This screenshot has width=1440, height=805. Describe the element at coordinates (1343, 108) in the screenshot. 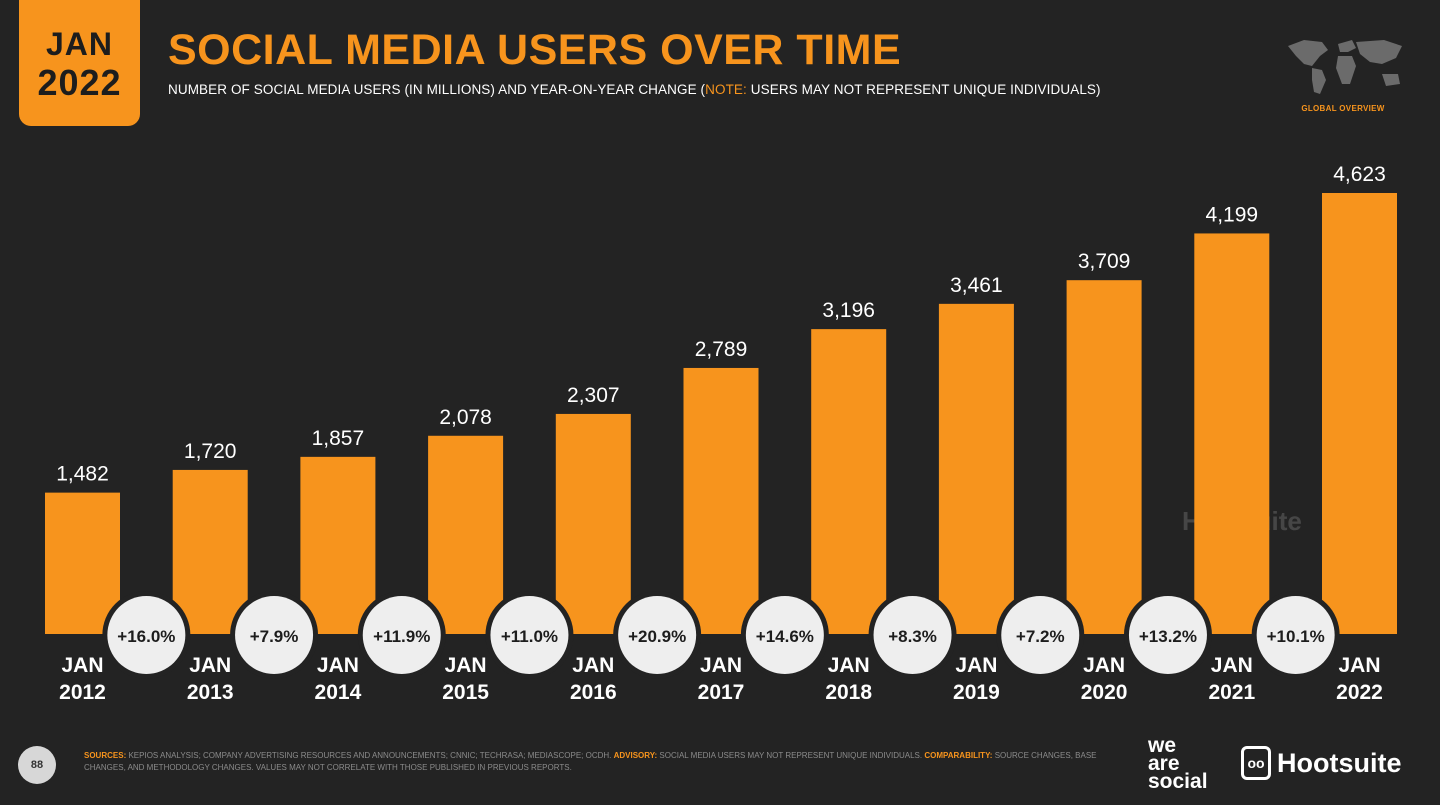

I see `section-label: GLOBAL OVERVIEW` at that location.